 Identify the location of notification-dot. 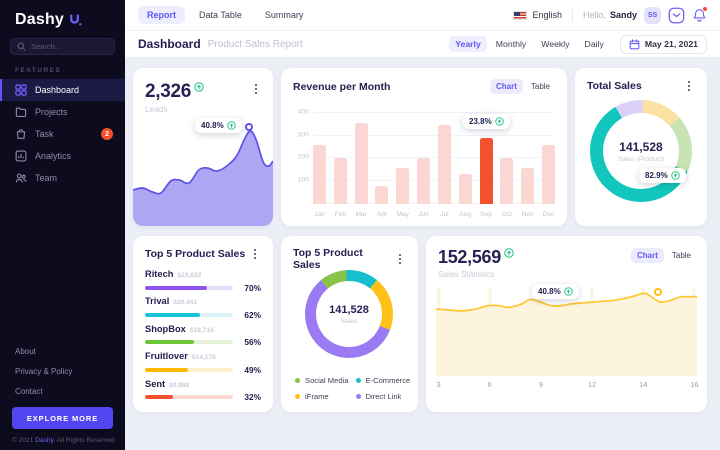
(705, 8).